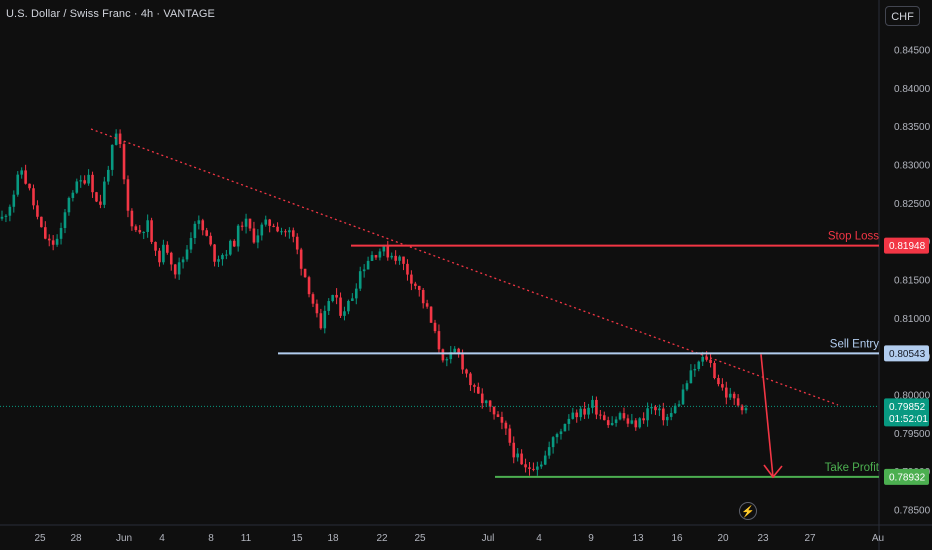  What do you see at coordinates (912, 127) in the screenshot?
I see `y-tick-label: 0.83500` at bounding box center [912, 127].